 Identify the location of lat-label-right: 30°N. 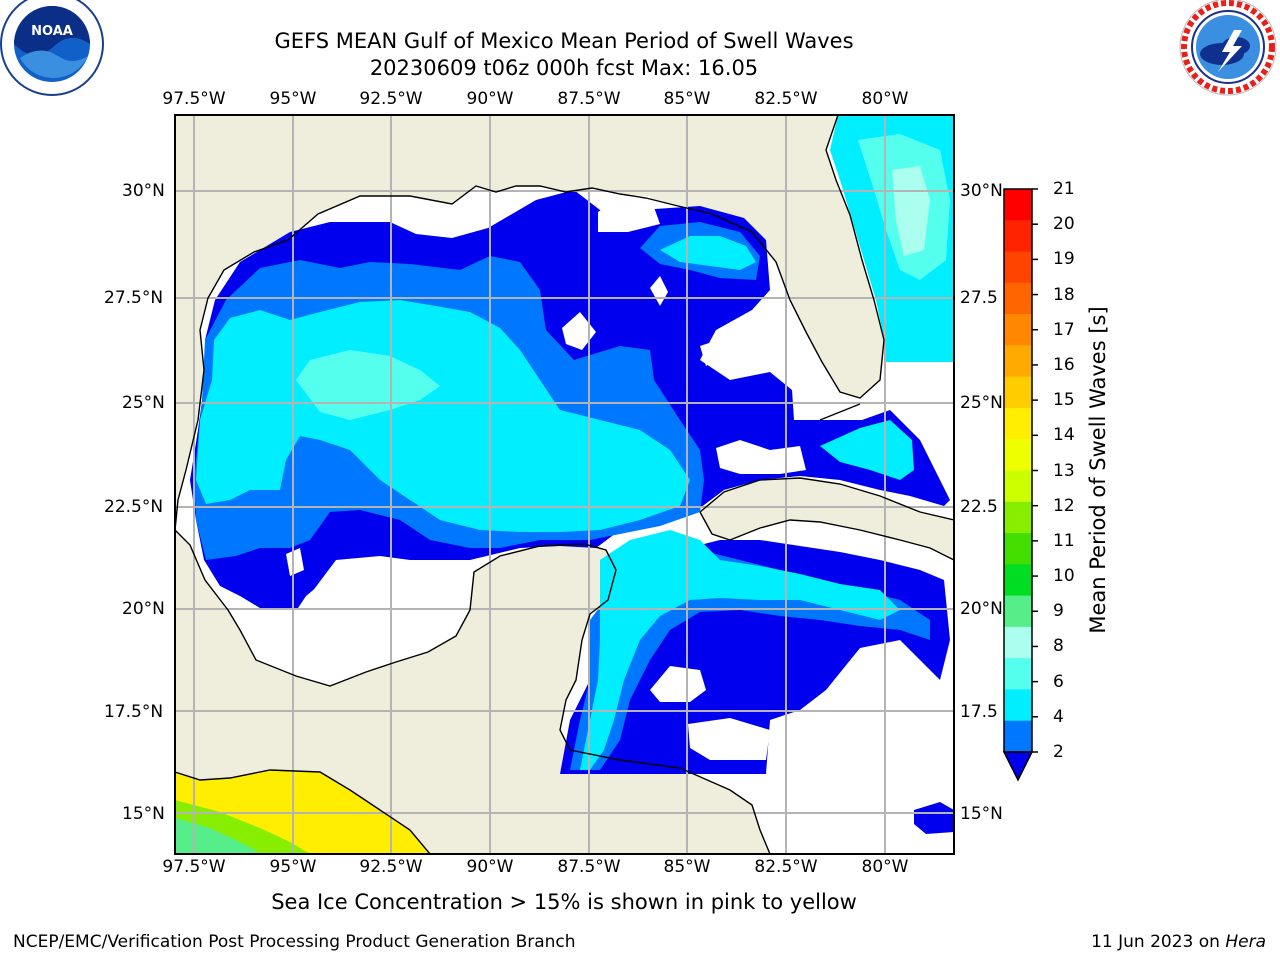
(981, 191).